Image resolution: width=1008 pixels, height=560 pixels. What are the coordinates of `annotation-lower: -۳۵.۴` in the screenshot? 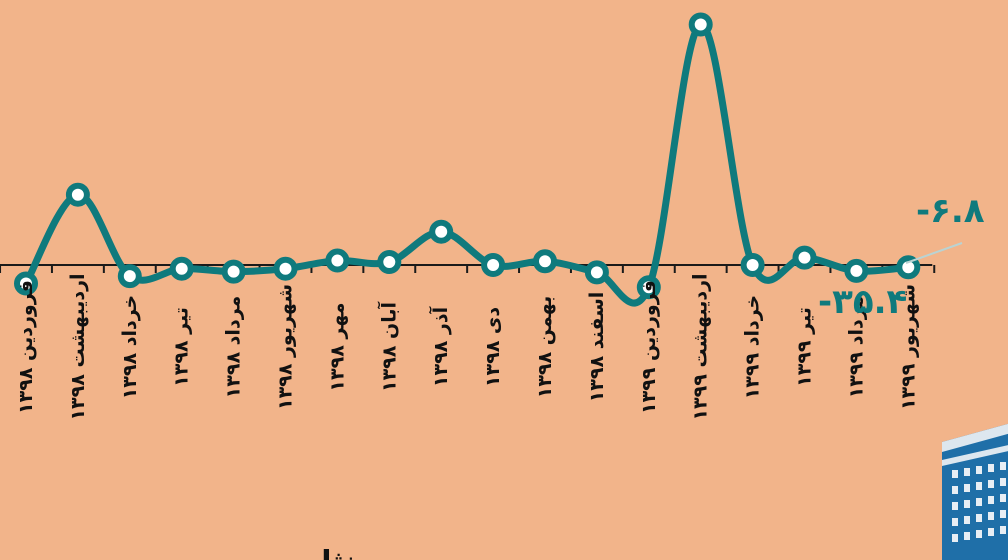 It's located at (862, 302).